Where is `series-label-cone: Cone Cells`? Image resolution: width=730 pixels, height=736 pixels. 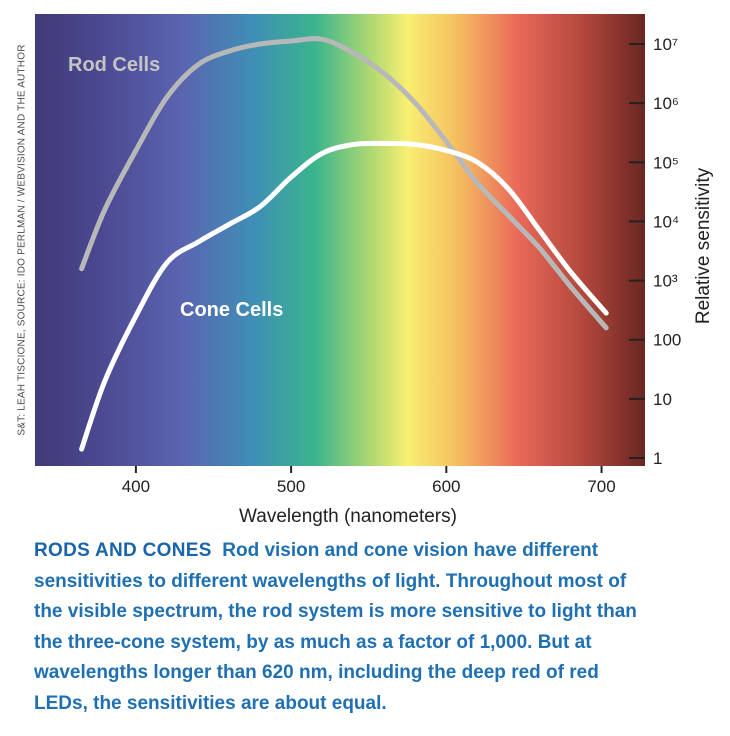
series-label-cone: Cone Cells is located at coordinates (231, 310).